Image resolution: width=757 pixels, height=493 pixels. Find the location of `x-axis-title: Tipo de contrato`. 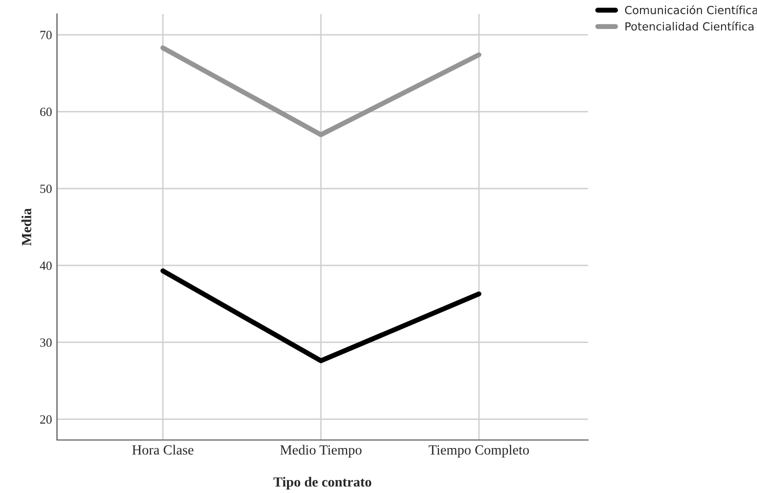

x-axis-title: Tipo de contrato is located at coordinates (322, 483).